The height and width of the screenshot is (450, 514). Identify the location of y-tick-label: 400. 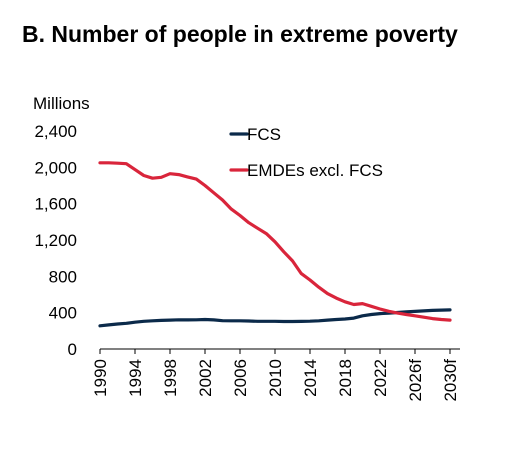
(63, 313).